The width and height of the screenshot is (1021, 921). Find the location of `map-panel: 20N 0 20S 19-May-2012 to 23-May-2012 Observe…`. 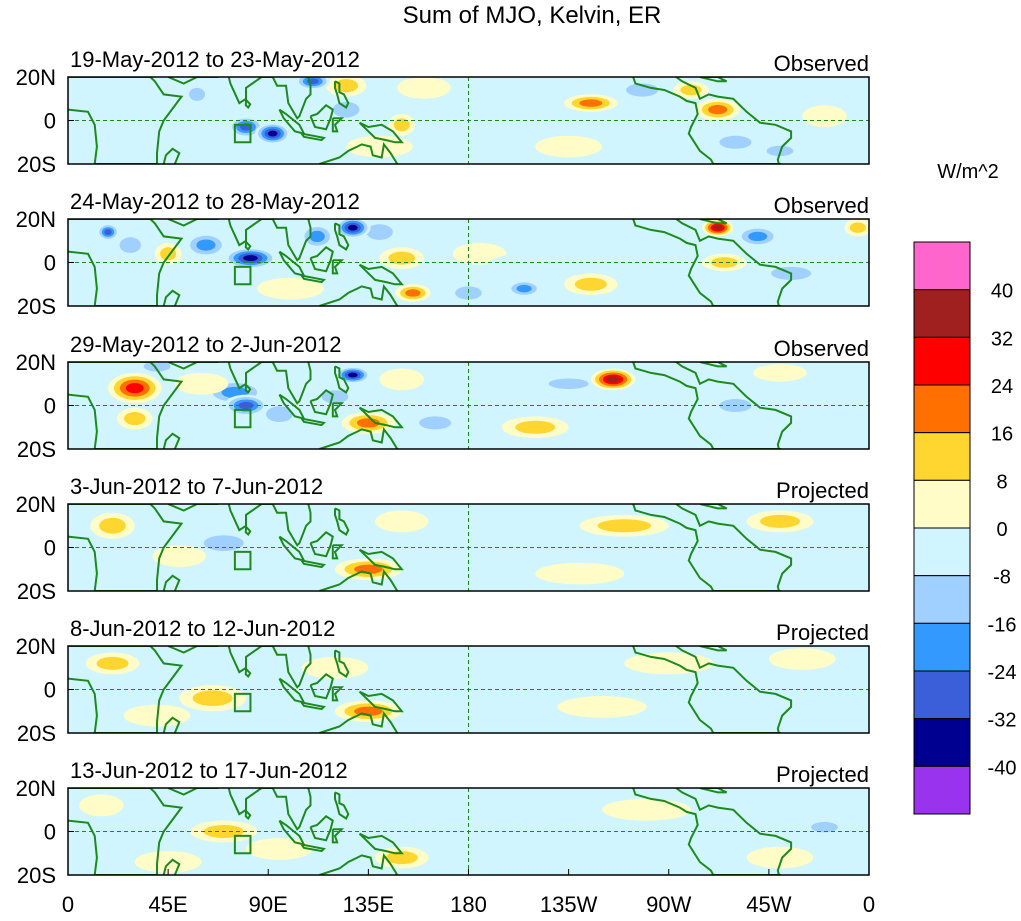

map-panel: 20N 0 20S 19-May-2012 to 23-May-2012 Observe… is located at coordinates (443, 112).